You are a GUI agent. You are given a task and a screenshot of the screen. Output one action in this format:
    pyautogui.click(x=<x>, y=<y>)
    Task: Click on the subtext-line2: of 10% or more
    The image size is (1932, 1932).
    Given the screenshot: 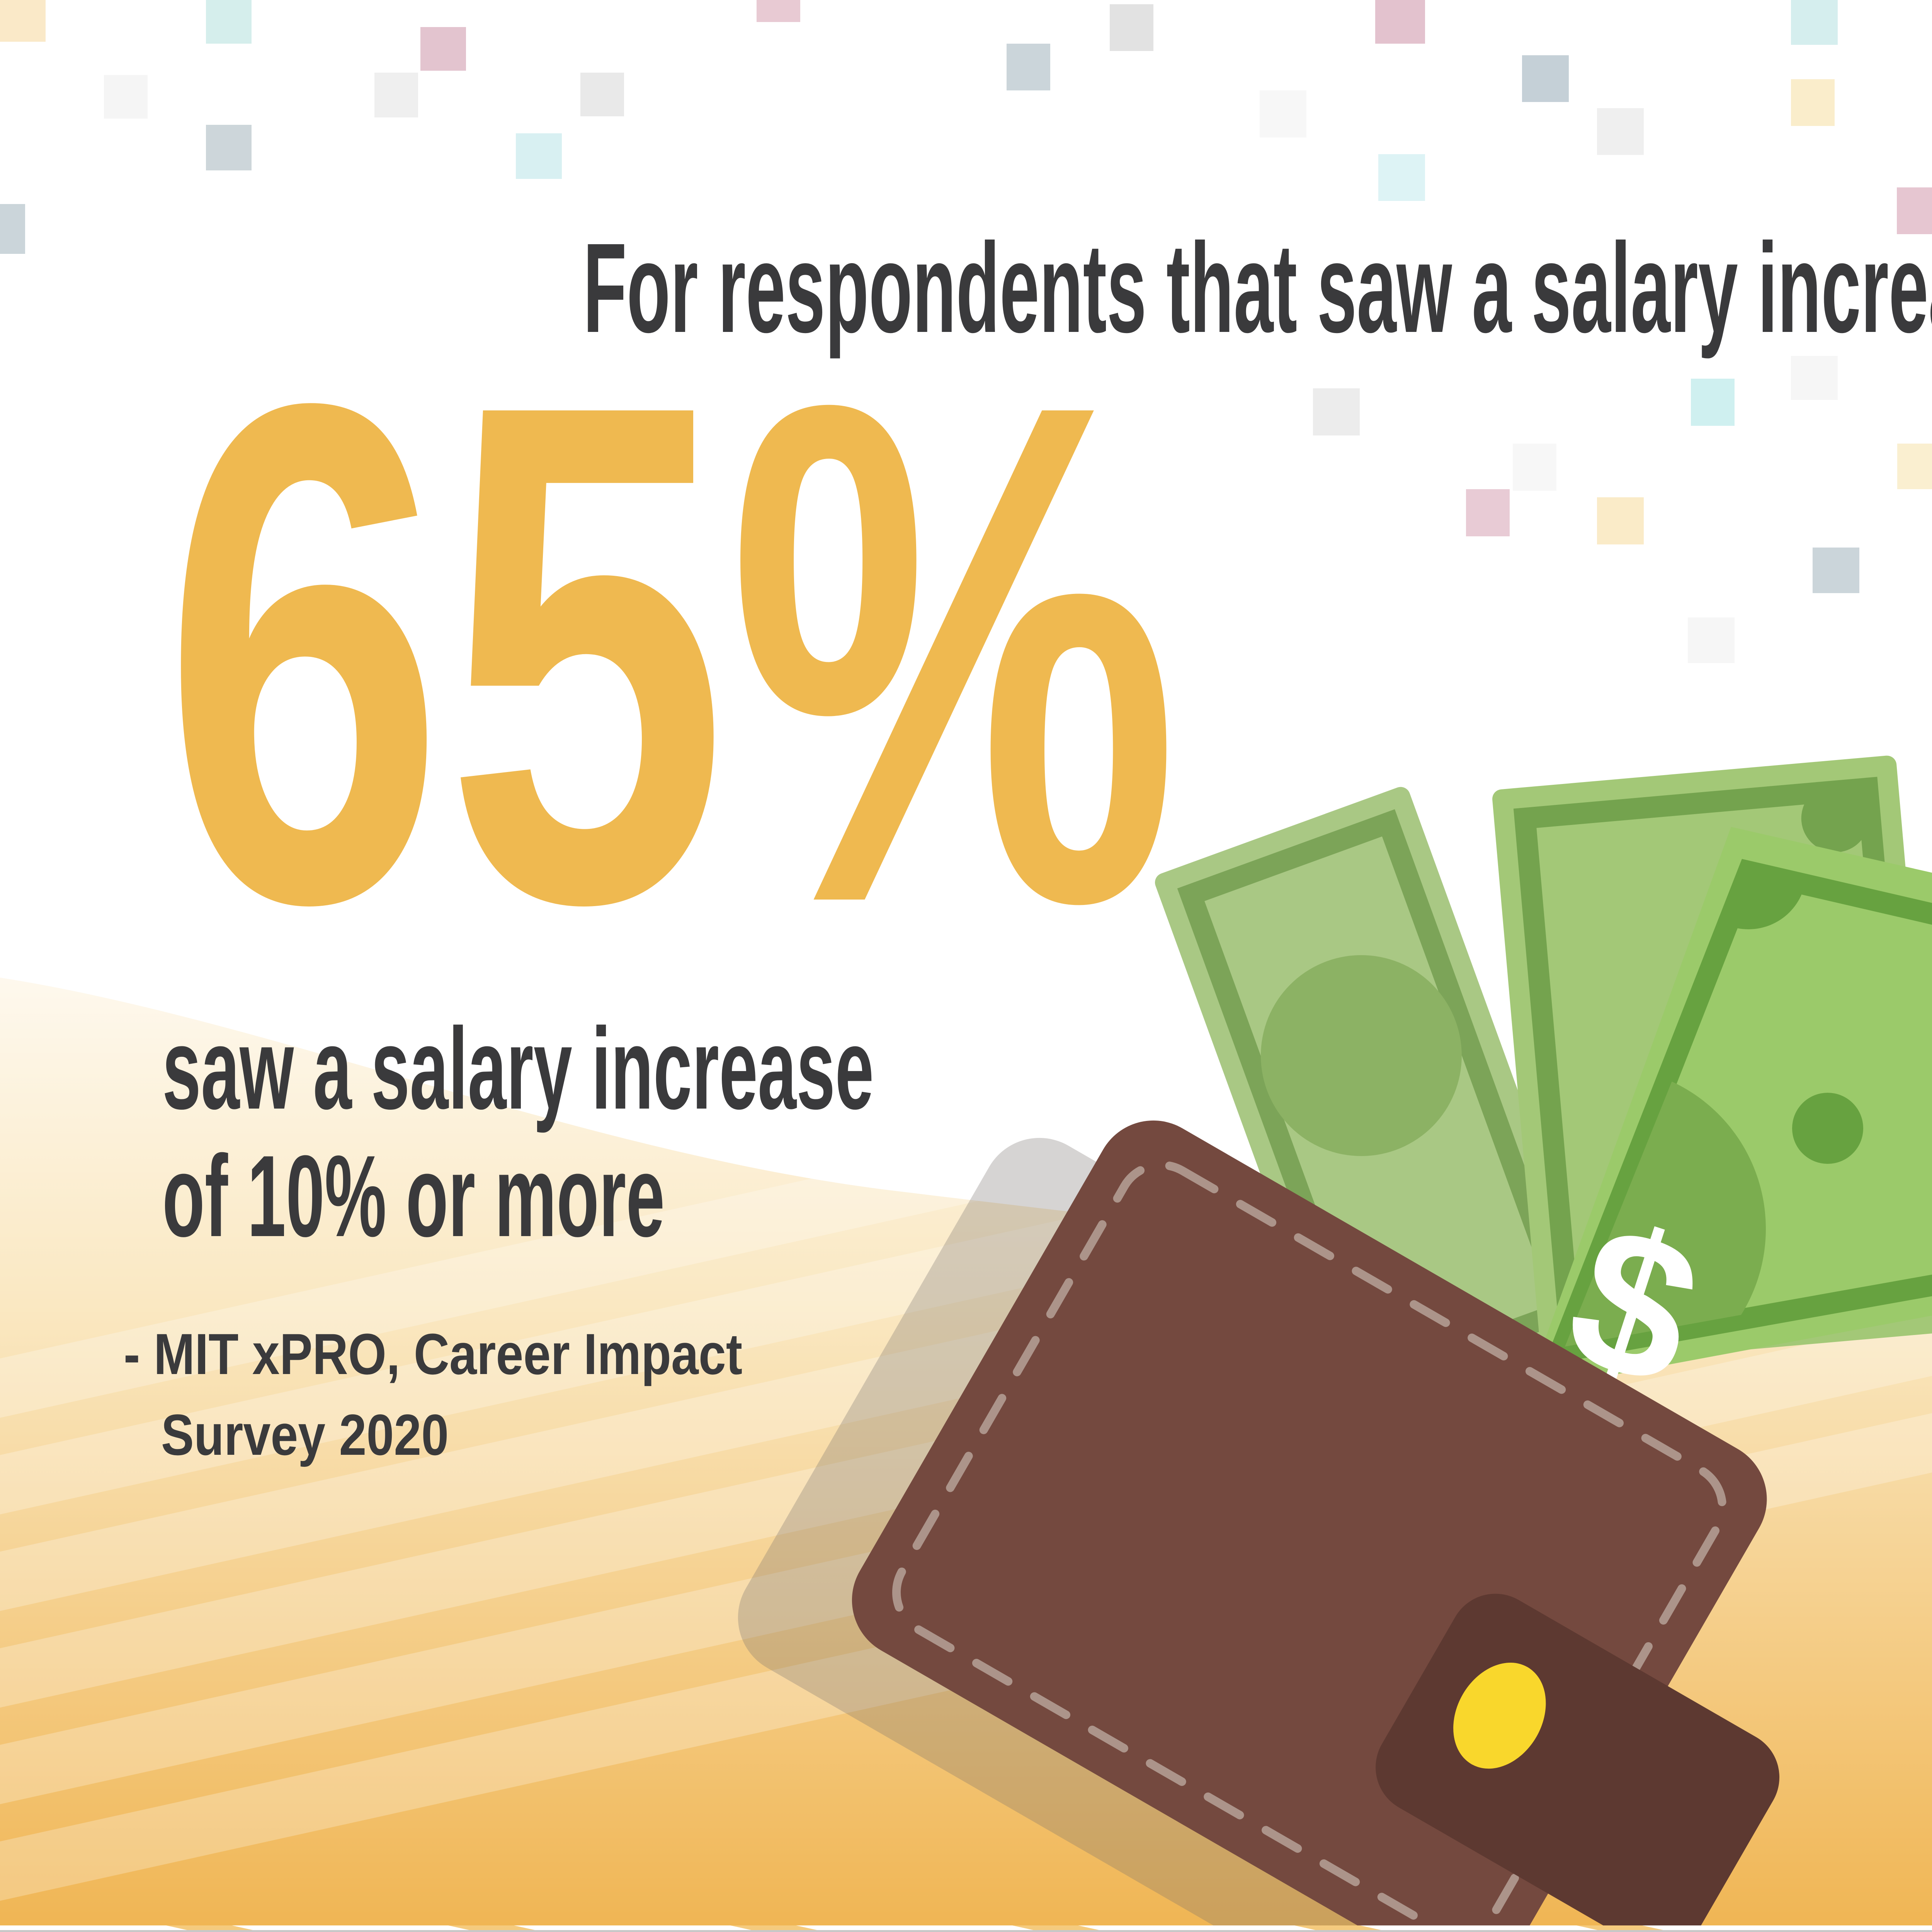 What is the action you would take?
    pyautogui.click(x=414, y=1196)
    